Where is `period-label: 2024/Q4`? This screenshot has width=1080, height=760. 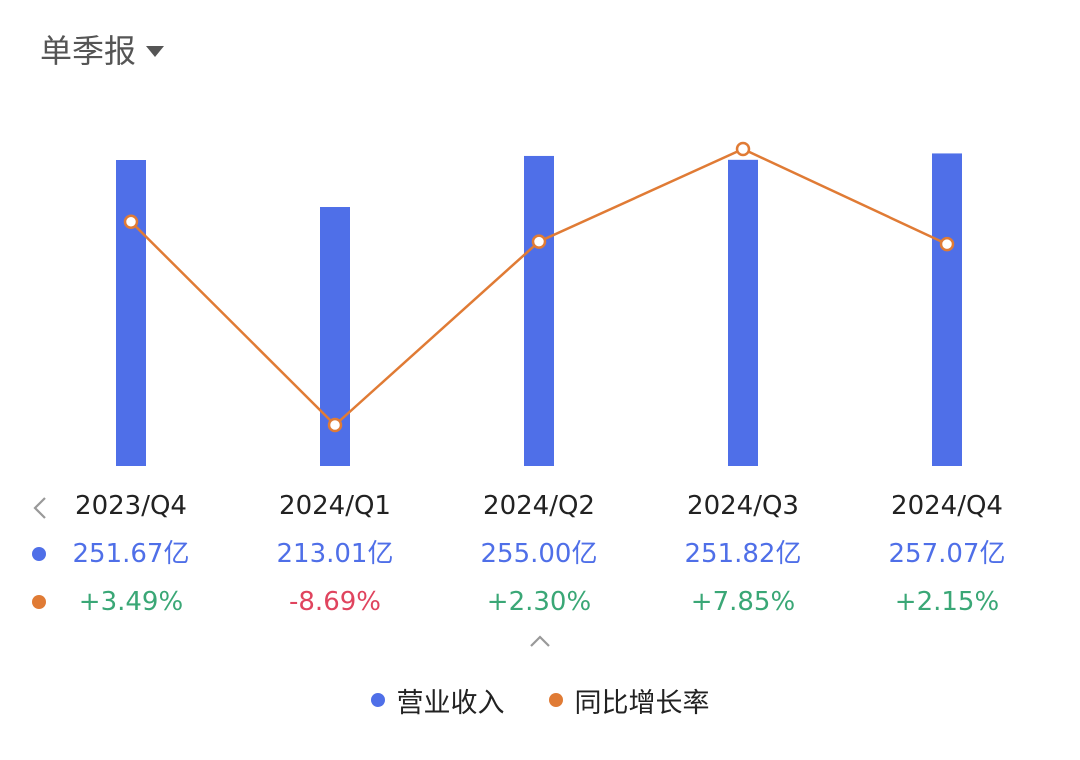 period-label: 2024/Q4 is located at coordinates (947, 506).